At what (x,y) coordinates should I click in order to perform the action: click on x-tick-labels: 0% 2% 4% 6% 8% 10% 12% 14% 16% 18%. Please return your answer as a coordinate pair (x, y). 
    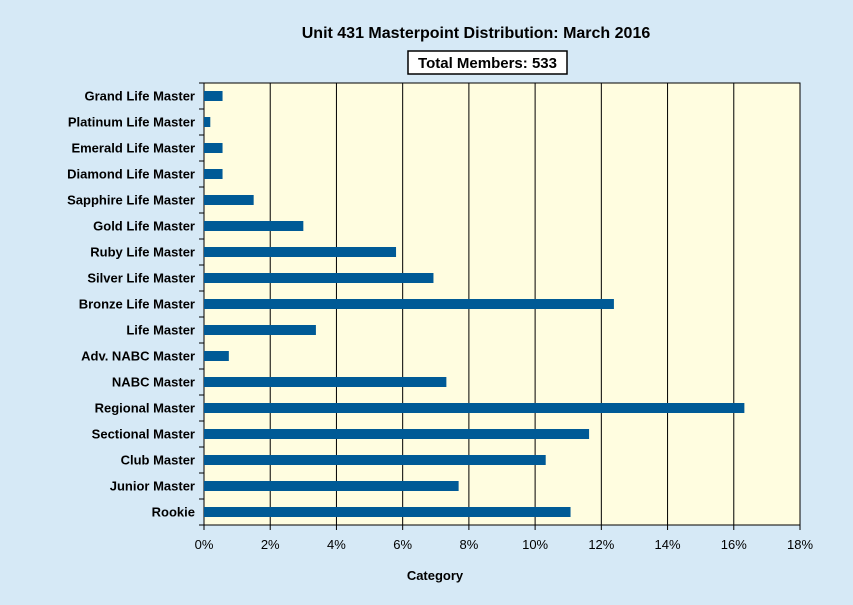
    Looking at the image, I should click on (504, 544).